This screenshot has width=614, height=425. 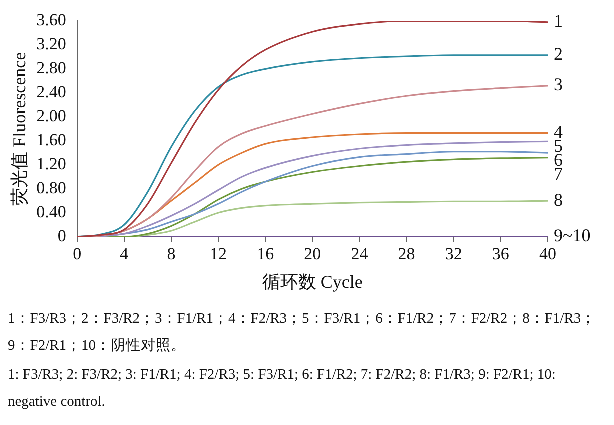 I want to click on x-tick-label: 8, so click(x=171, y=254).